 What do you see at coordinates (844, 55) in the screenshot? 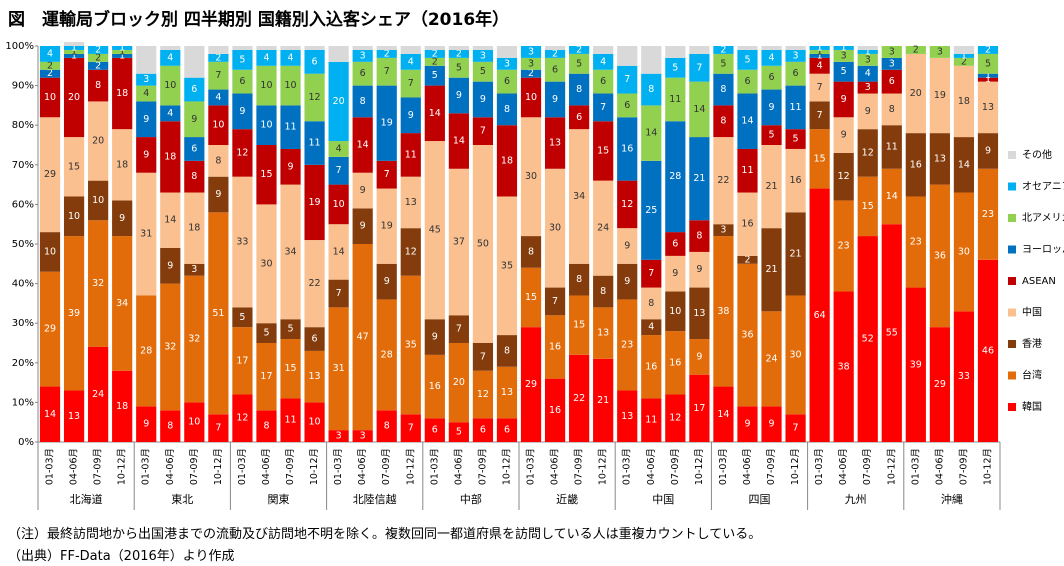
I see `data-label: 3` at bounding box center [844, 55].